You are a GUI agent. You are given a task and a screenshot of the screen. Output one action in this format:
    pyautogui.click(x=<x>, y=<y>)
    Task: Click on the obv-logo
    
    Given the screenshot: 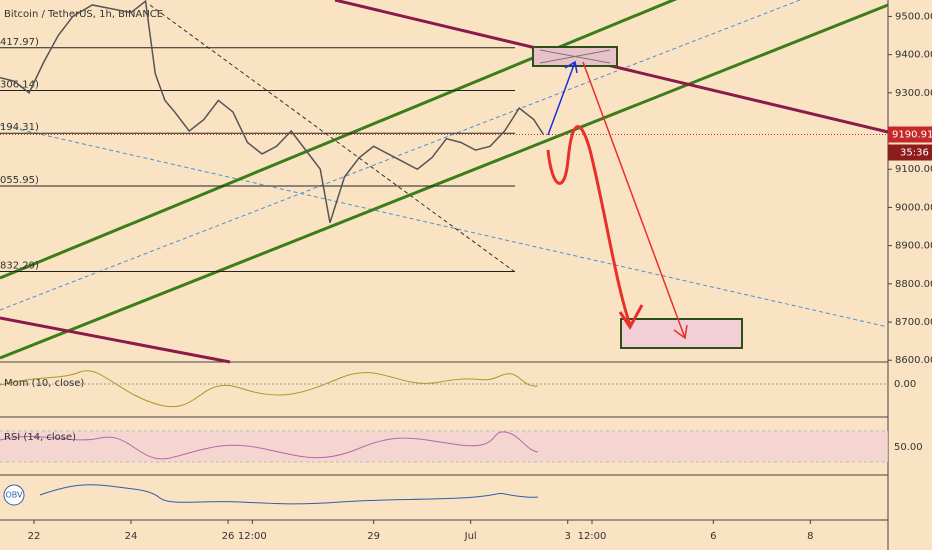 What is the action you would take?
    pyautogui.click(x=14, y=495)
    